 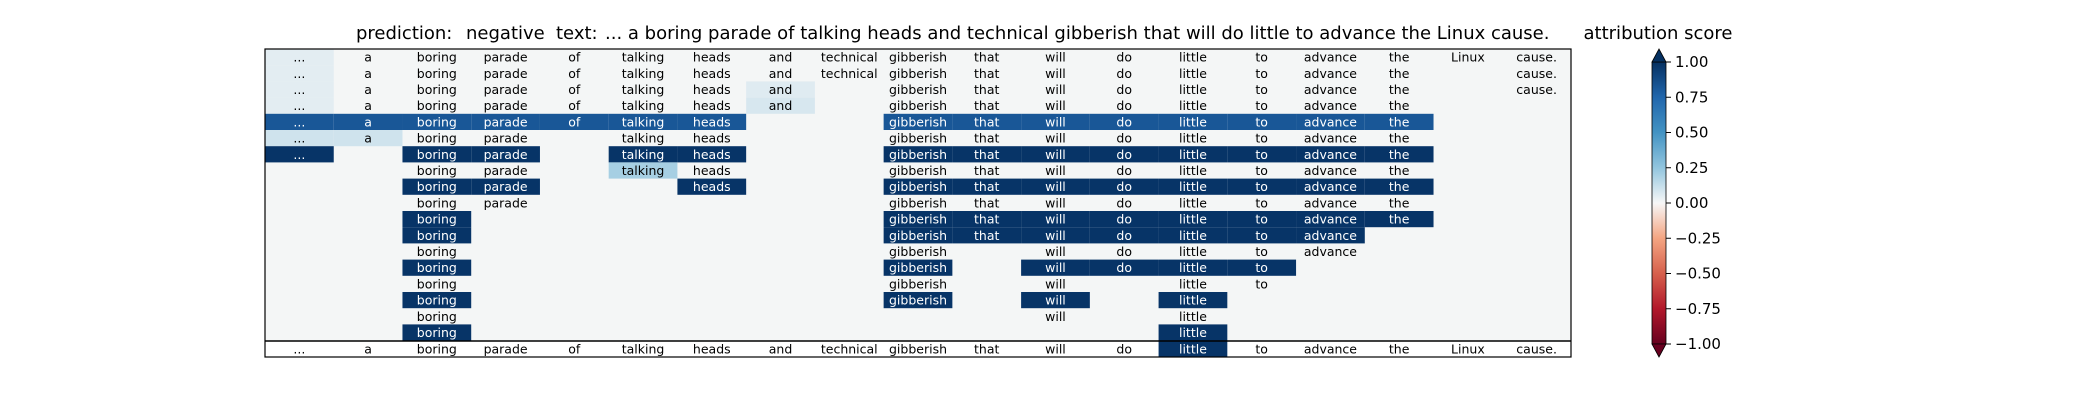 What do you see at coordinates (1698, 344) in the screenshot?
I see `colorbar-tick-label: −1.00` at bounding box center [1698, 344].